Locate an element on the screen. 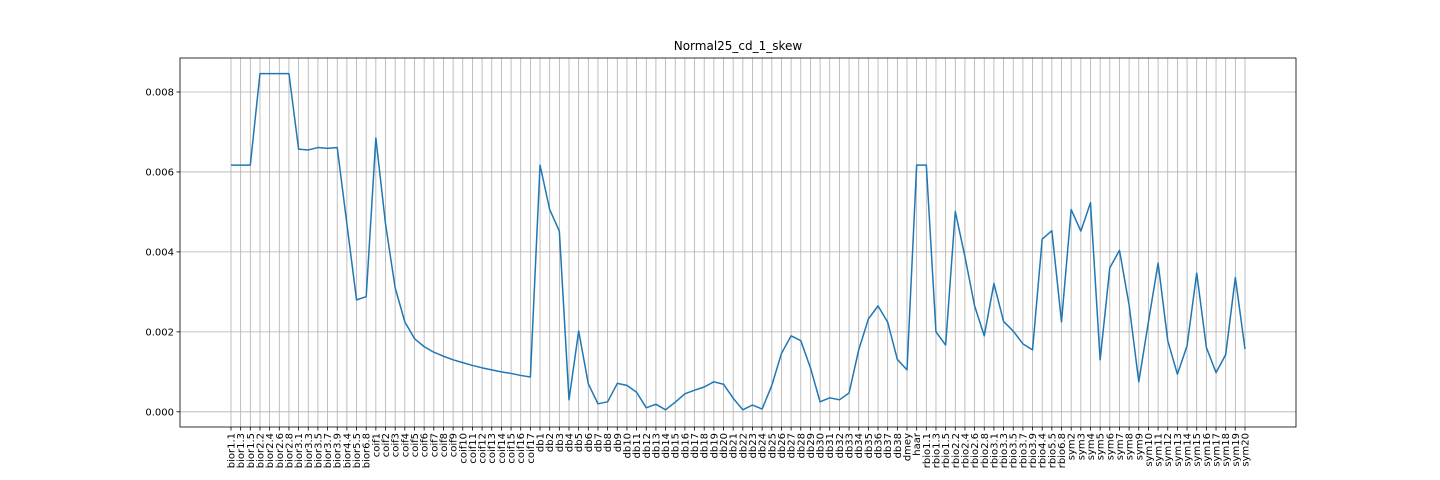 The image size is (1440, 480). x-tick-label: db6 is located at coordinates (589, 442).